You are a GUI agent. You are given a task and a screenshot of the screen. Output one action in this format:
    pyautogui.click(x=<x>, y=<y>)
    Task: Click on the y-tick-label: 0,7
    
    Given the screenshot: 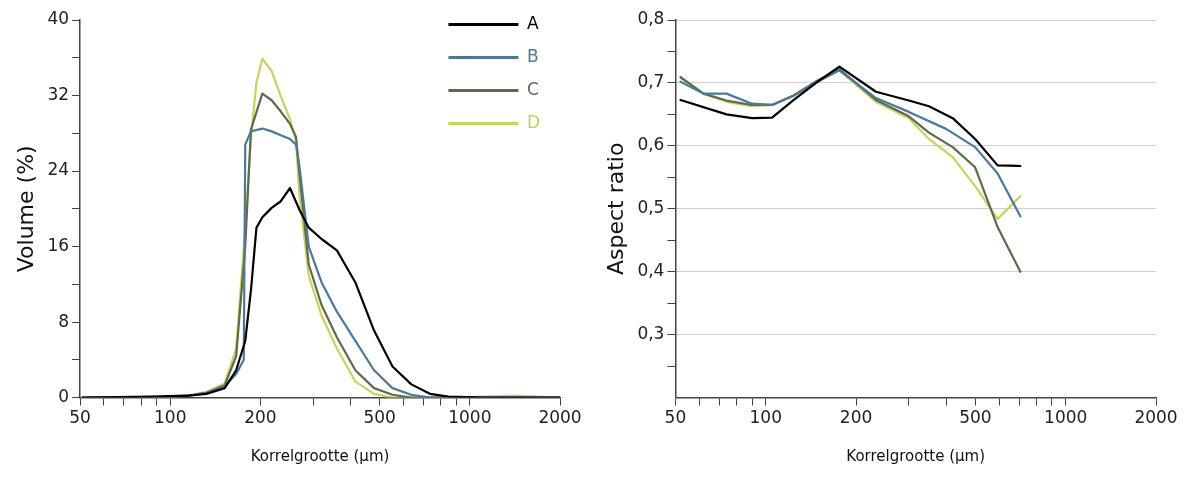 What is the action you would take?
    pyautogui.click(x=651, y=81)
    